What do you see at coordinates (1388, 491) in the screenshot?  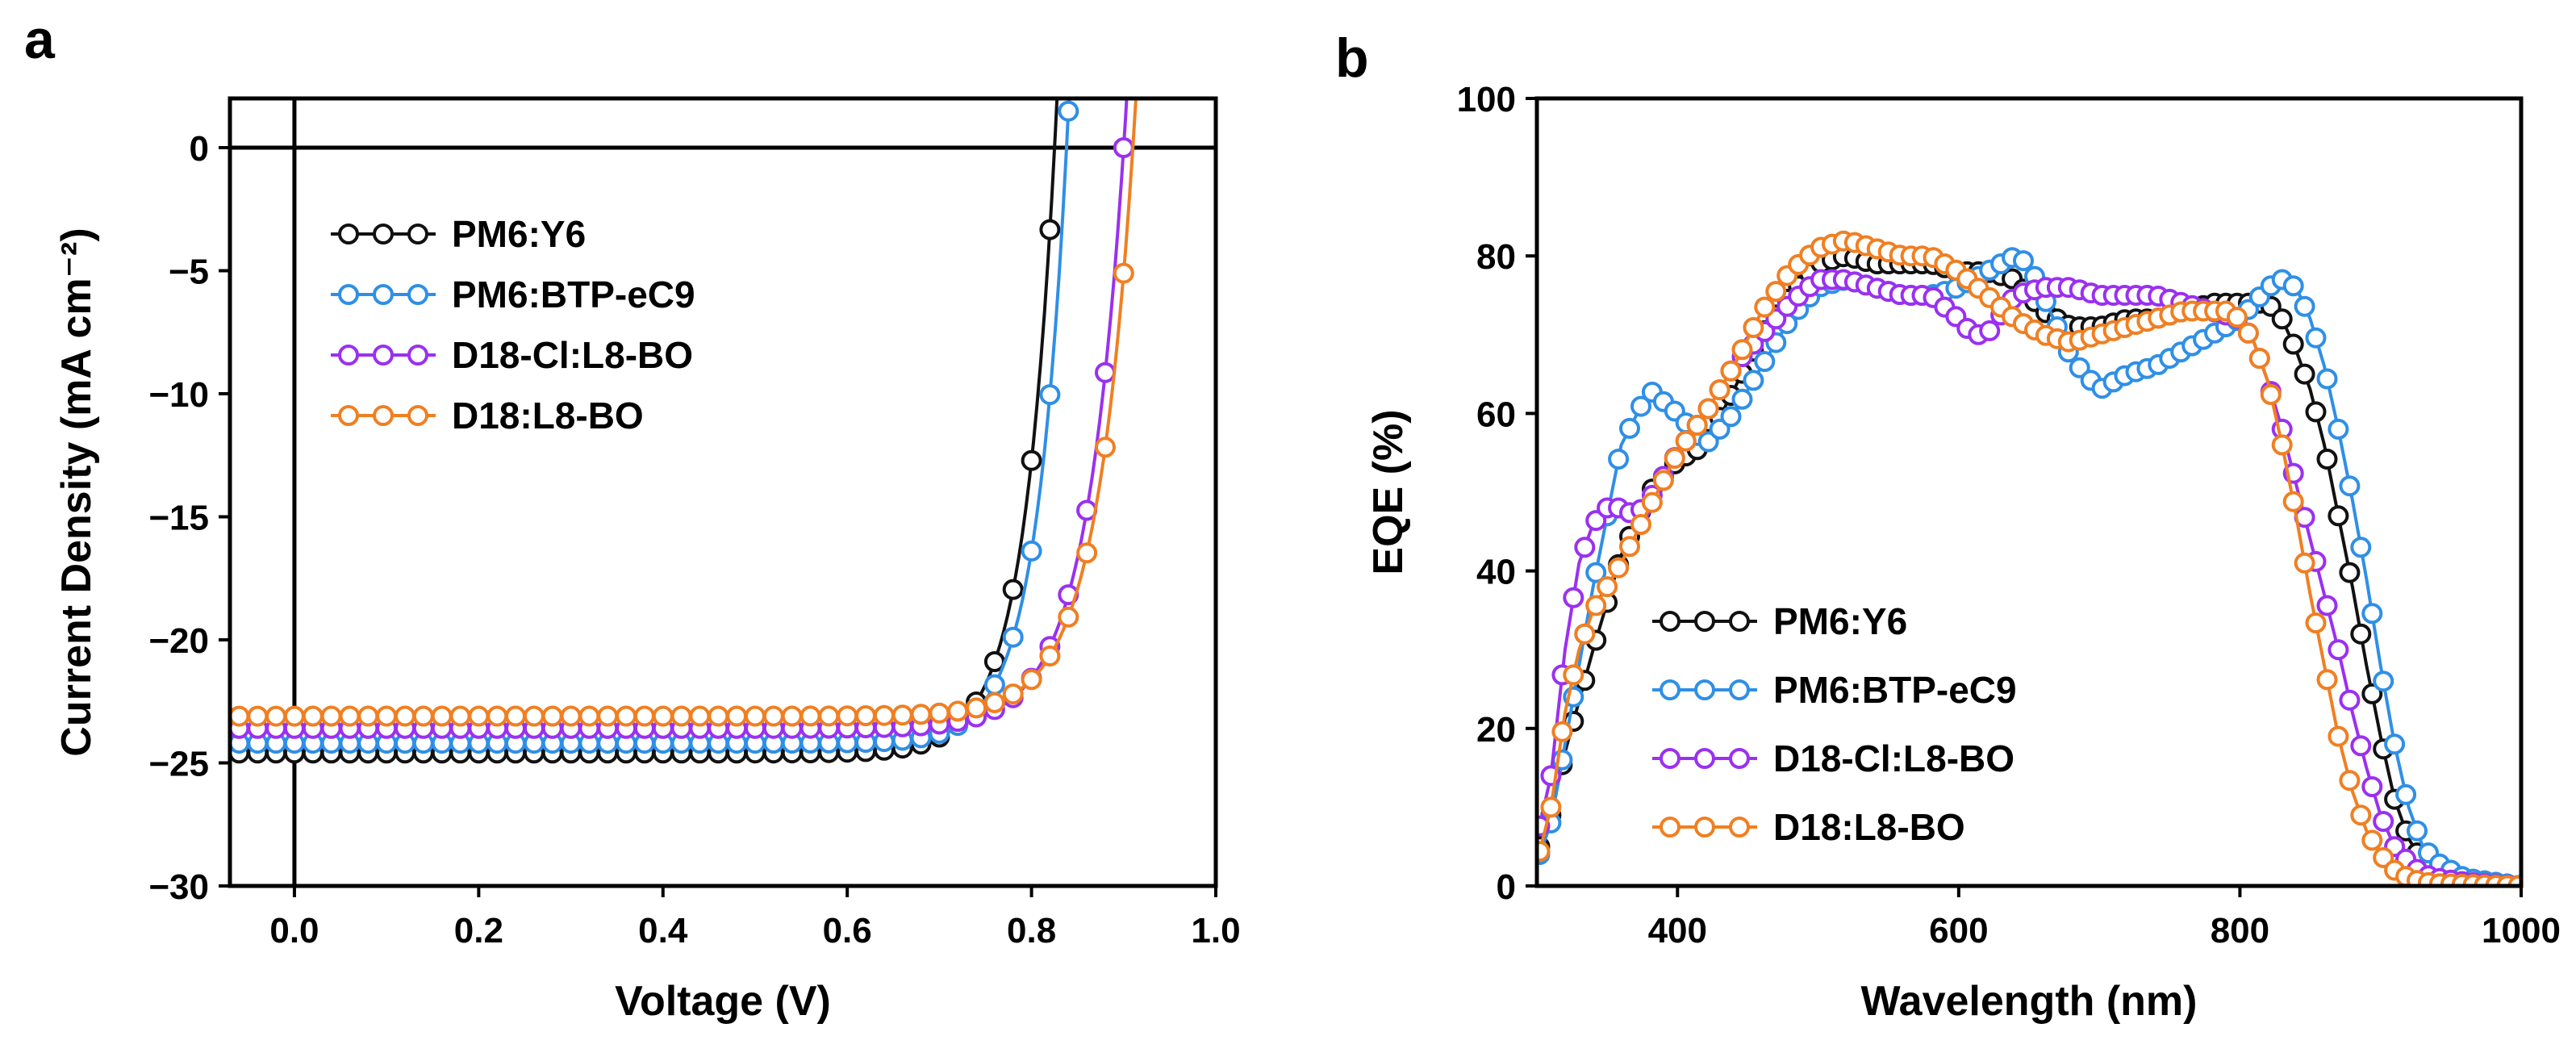 I see `eqe-y-axis-title: EQE (%)` at bounding box center [1388, 491].